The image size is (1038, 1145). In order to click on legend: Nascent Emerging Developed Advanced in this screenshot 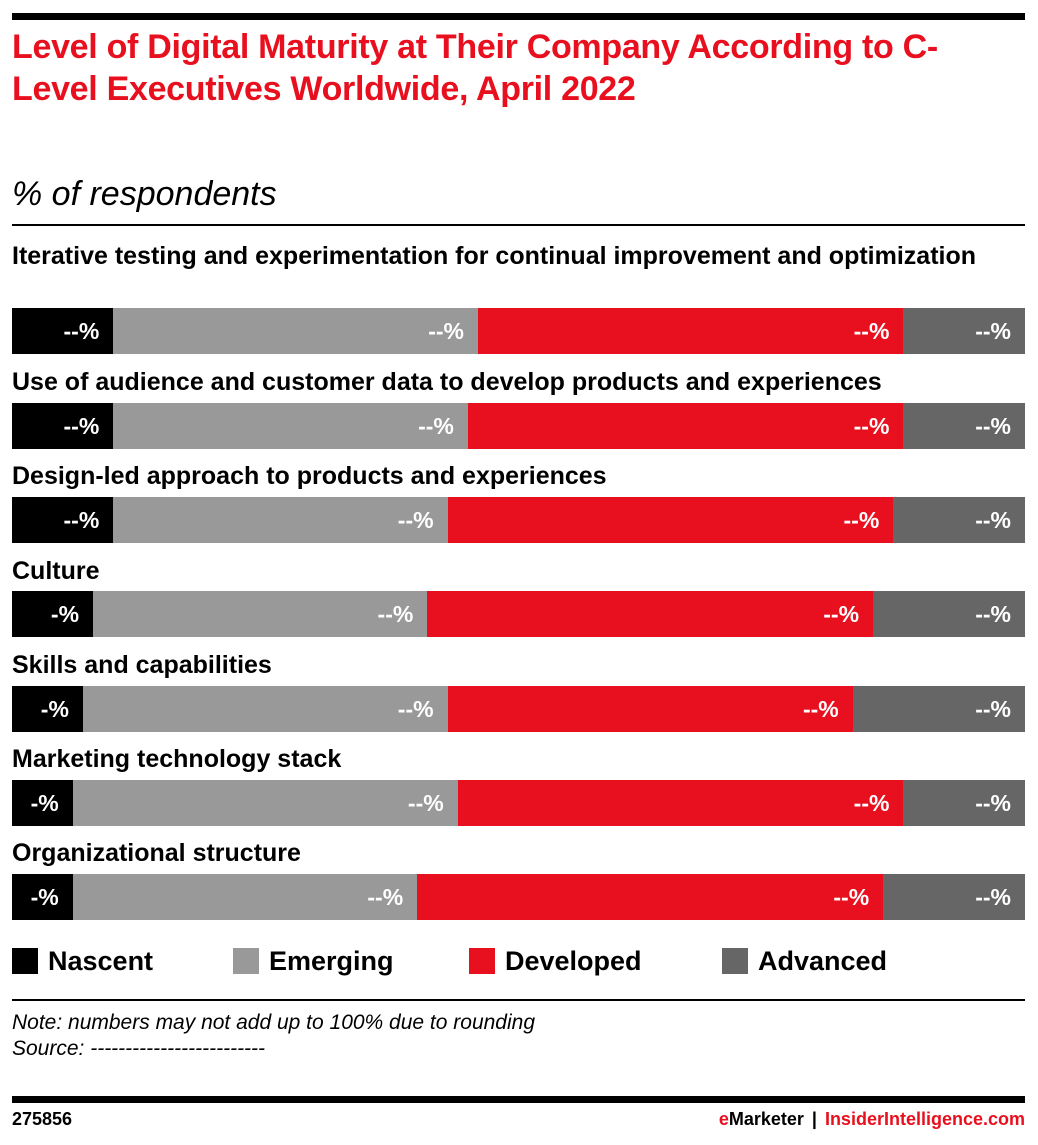, I will do `click(518, 961)`.